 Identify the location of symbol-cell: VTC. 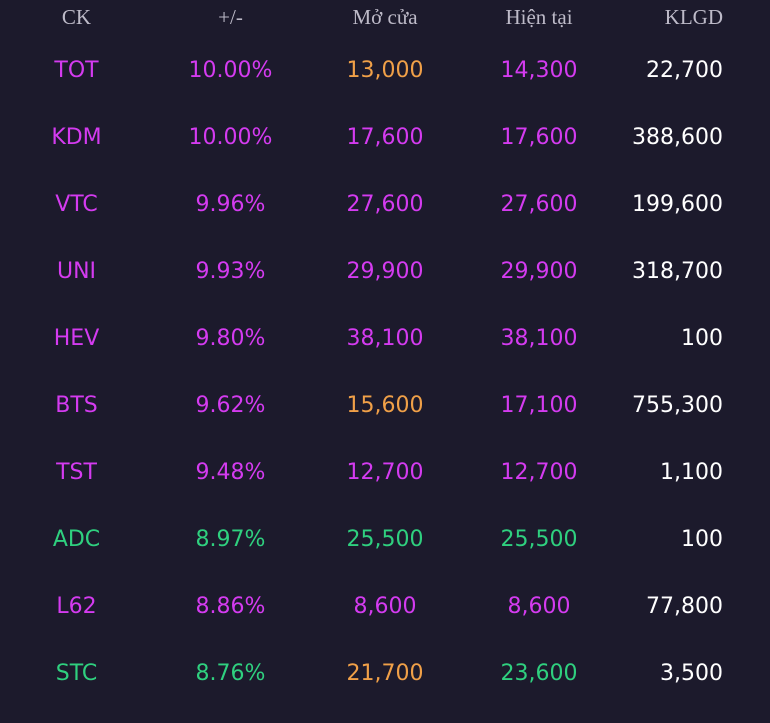
(76, 204).